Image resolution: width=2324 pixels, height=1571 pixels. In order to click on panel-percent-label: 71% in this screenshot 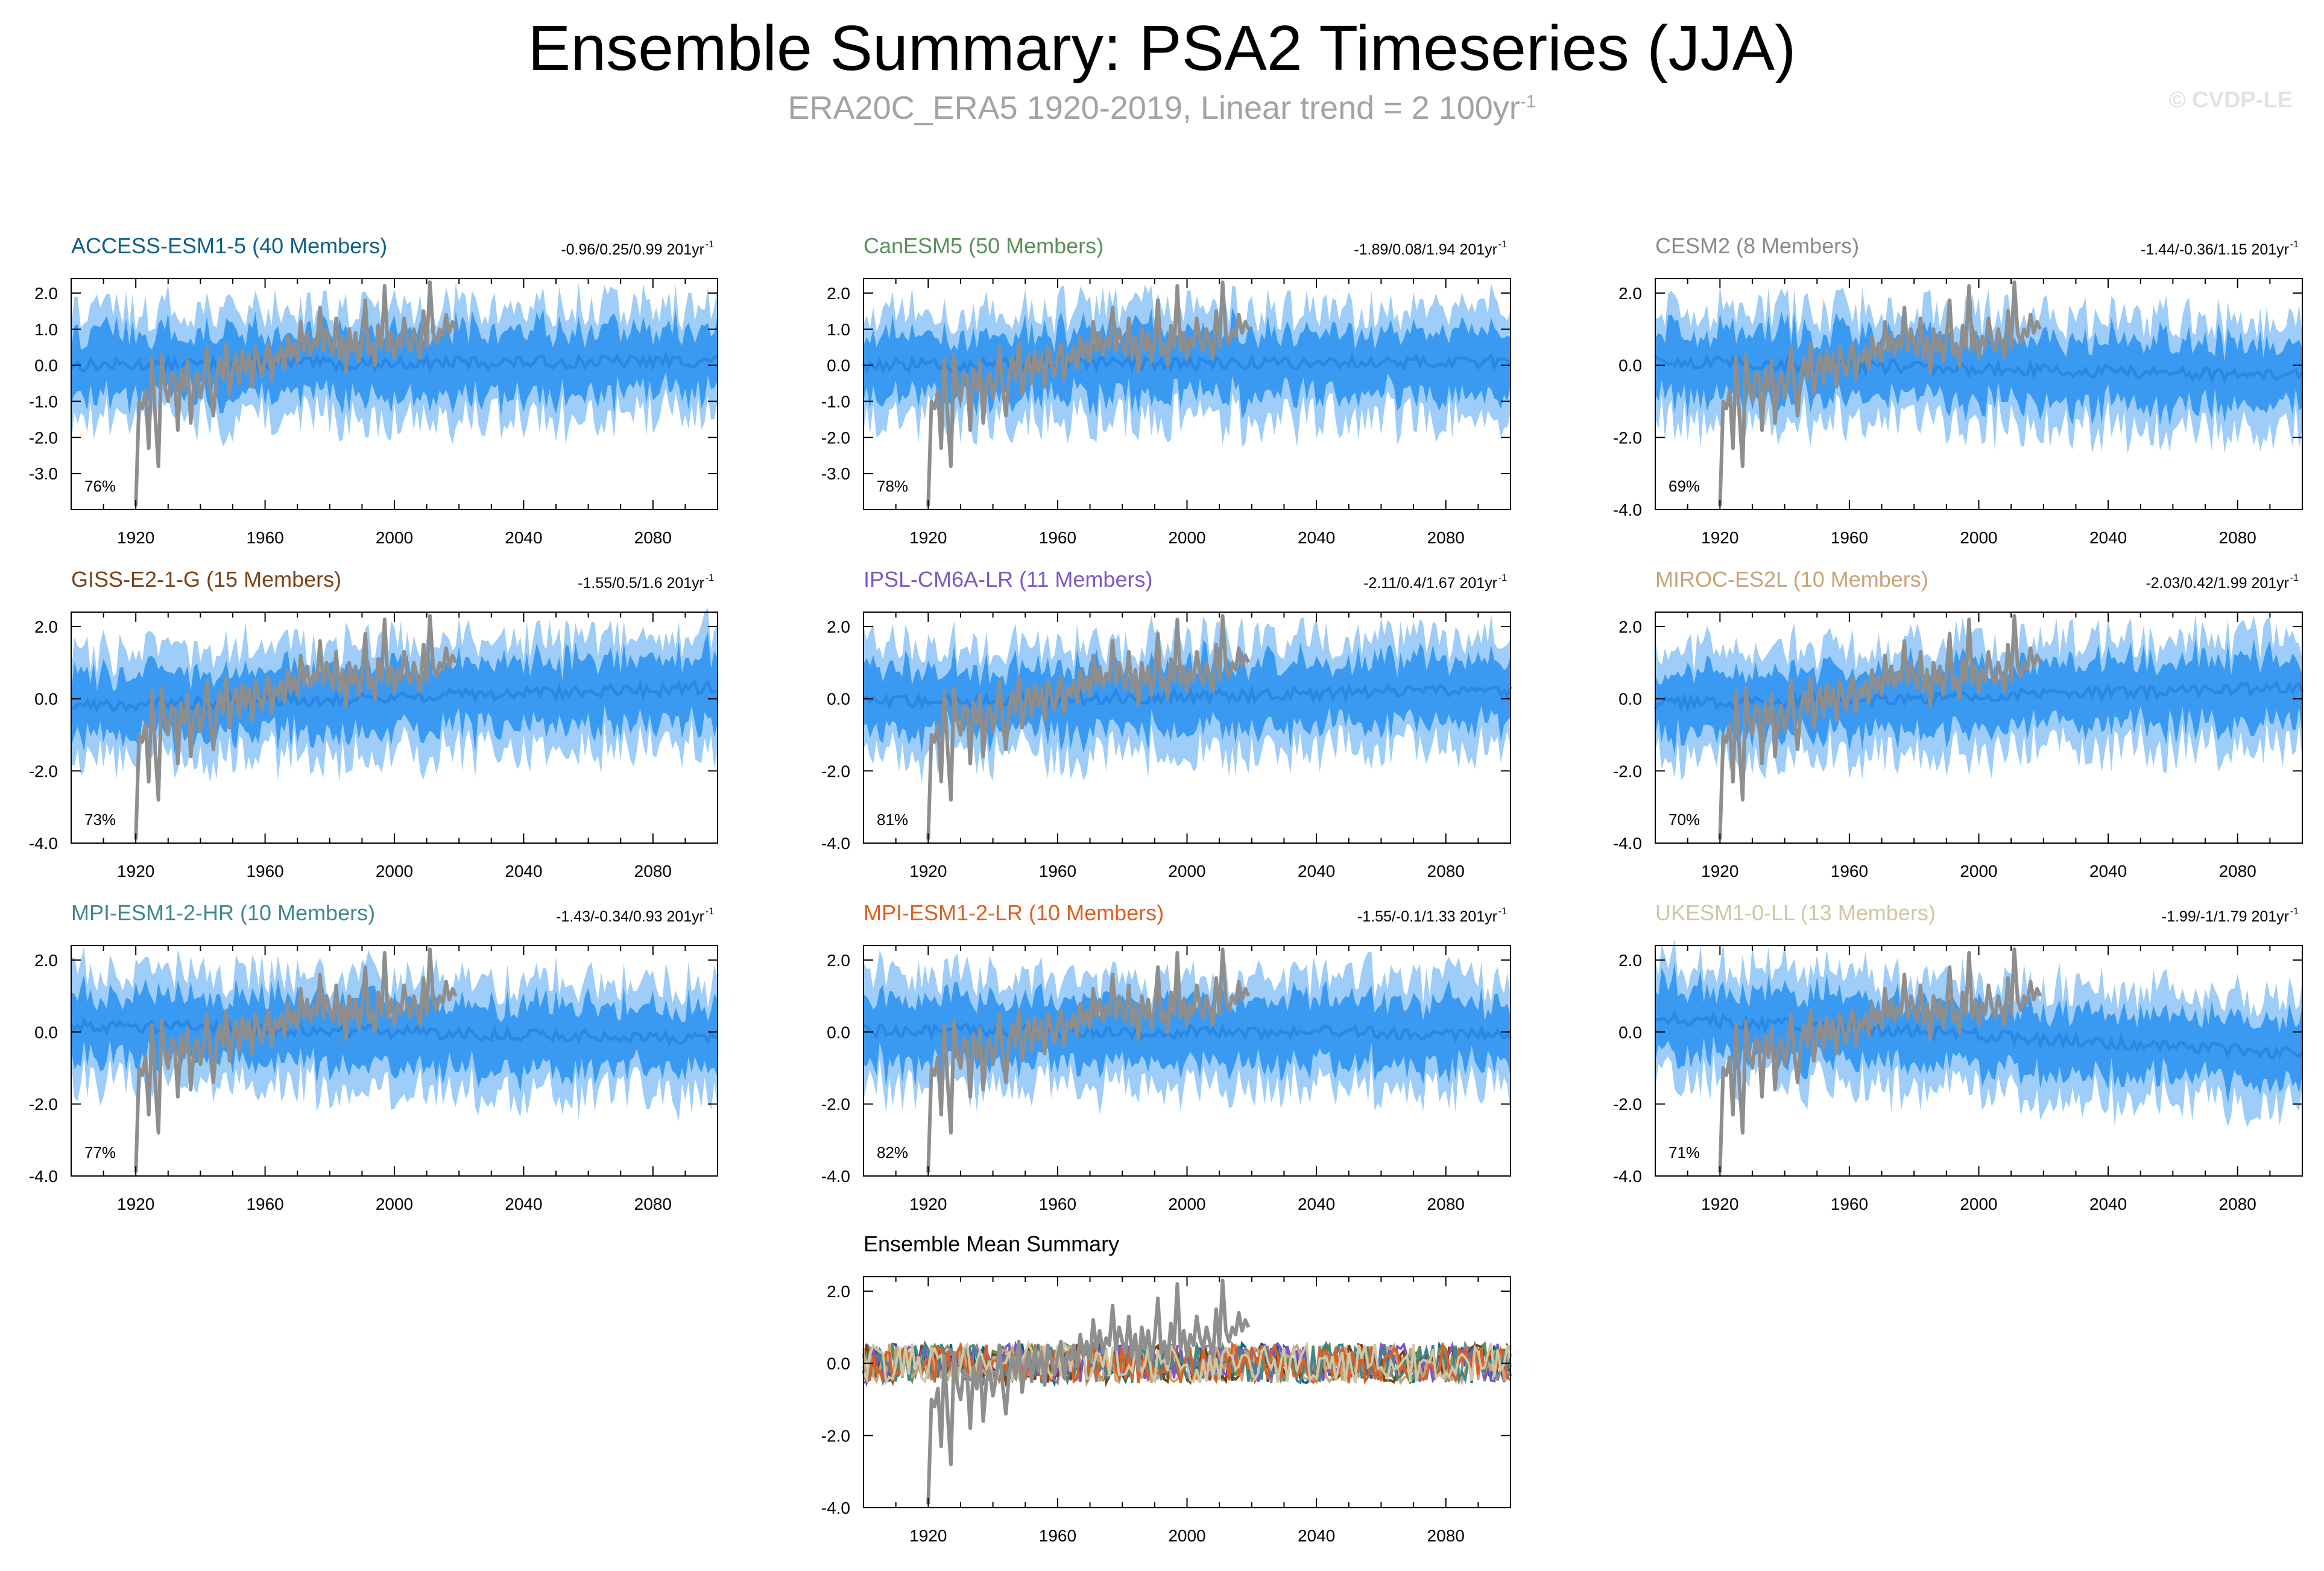, I will do `click(1684, 1152)`.